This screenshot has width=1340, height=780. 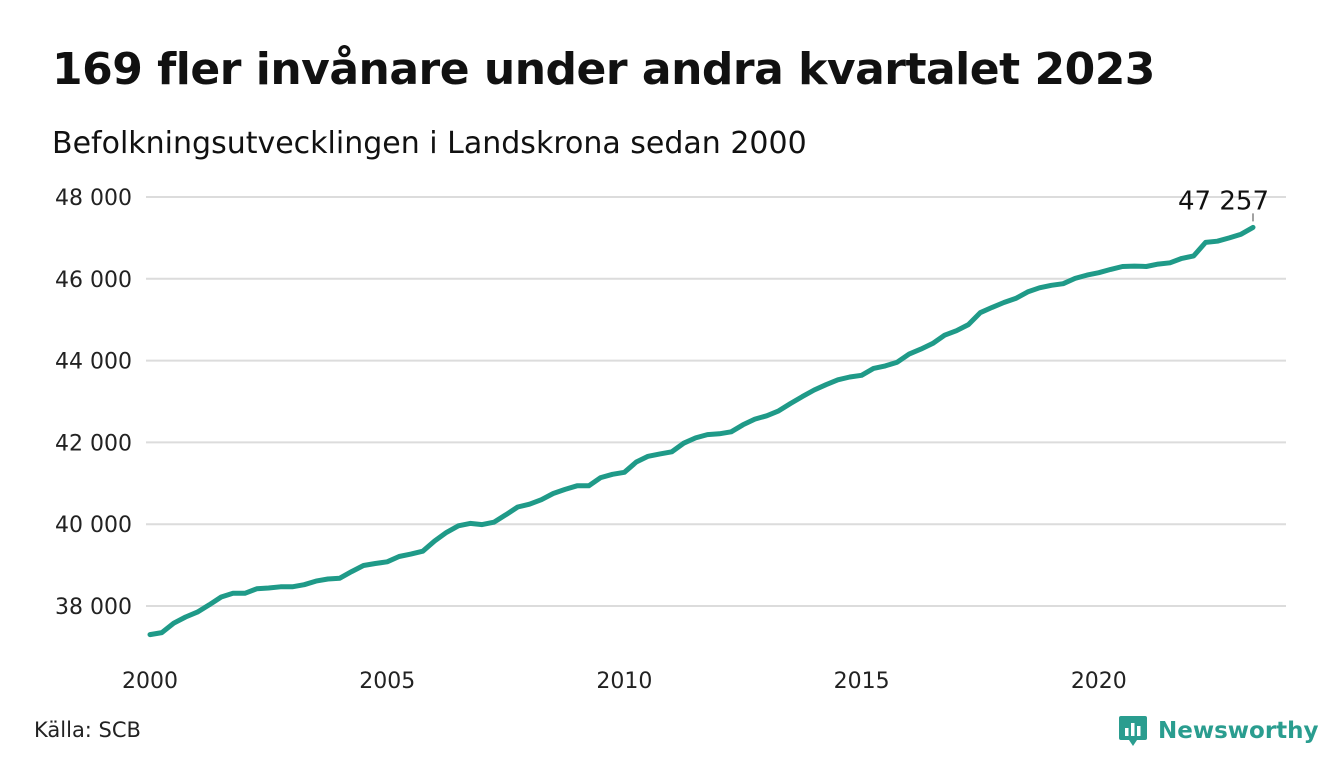 What do you see at coordinates (1223, 201) in the screenshot?
I see `end-value-label: 47 257` at bounding box center [1223, 201].